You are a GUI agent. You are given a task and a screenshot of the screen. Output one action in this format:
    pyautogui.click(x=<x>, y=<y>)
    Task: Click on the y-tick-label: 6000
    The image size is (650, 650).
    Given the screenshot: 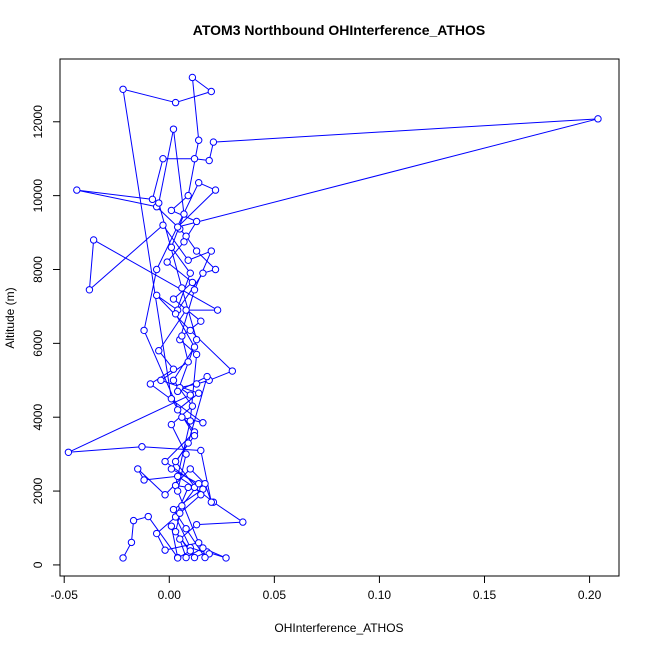 What is the action you would take?
    pyautogui.click(x=38, y=343)
    